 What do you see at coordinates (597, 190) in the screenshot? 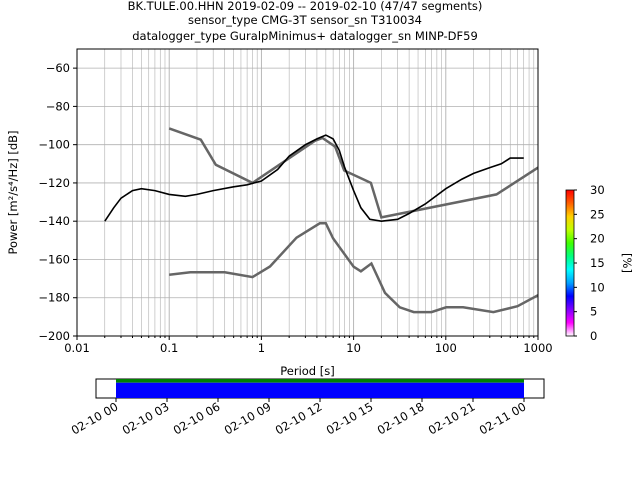
I see `colorbar-tick-label: 30` at bounding box center [597, 190].